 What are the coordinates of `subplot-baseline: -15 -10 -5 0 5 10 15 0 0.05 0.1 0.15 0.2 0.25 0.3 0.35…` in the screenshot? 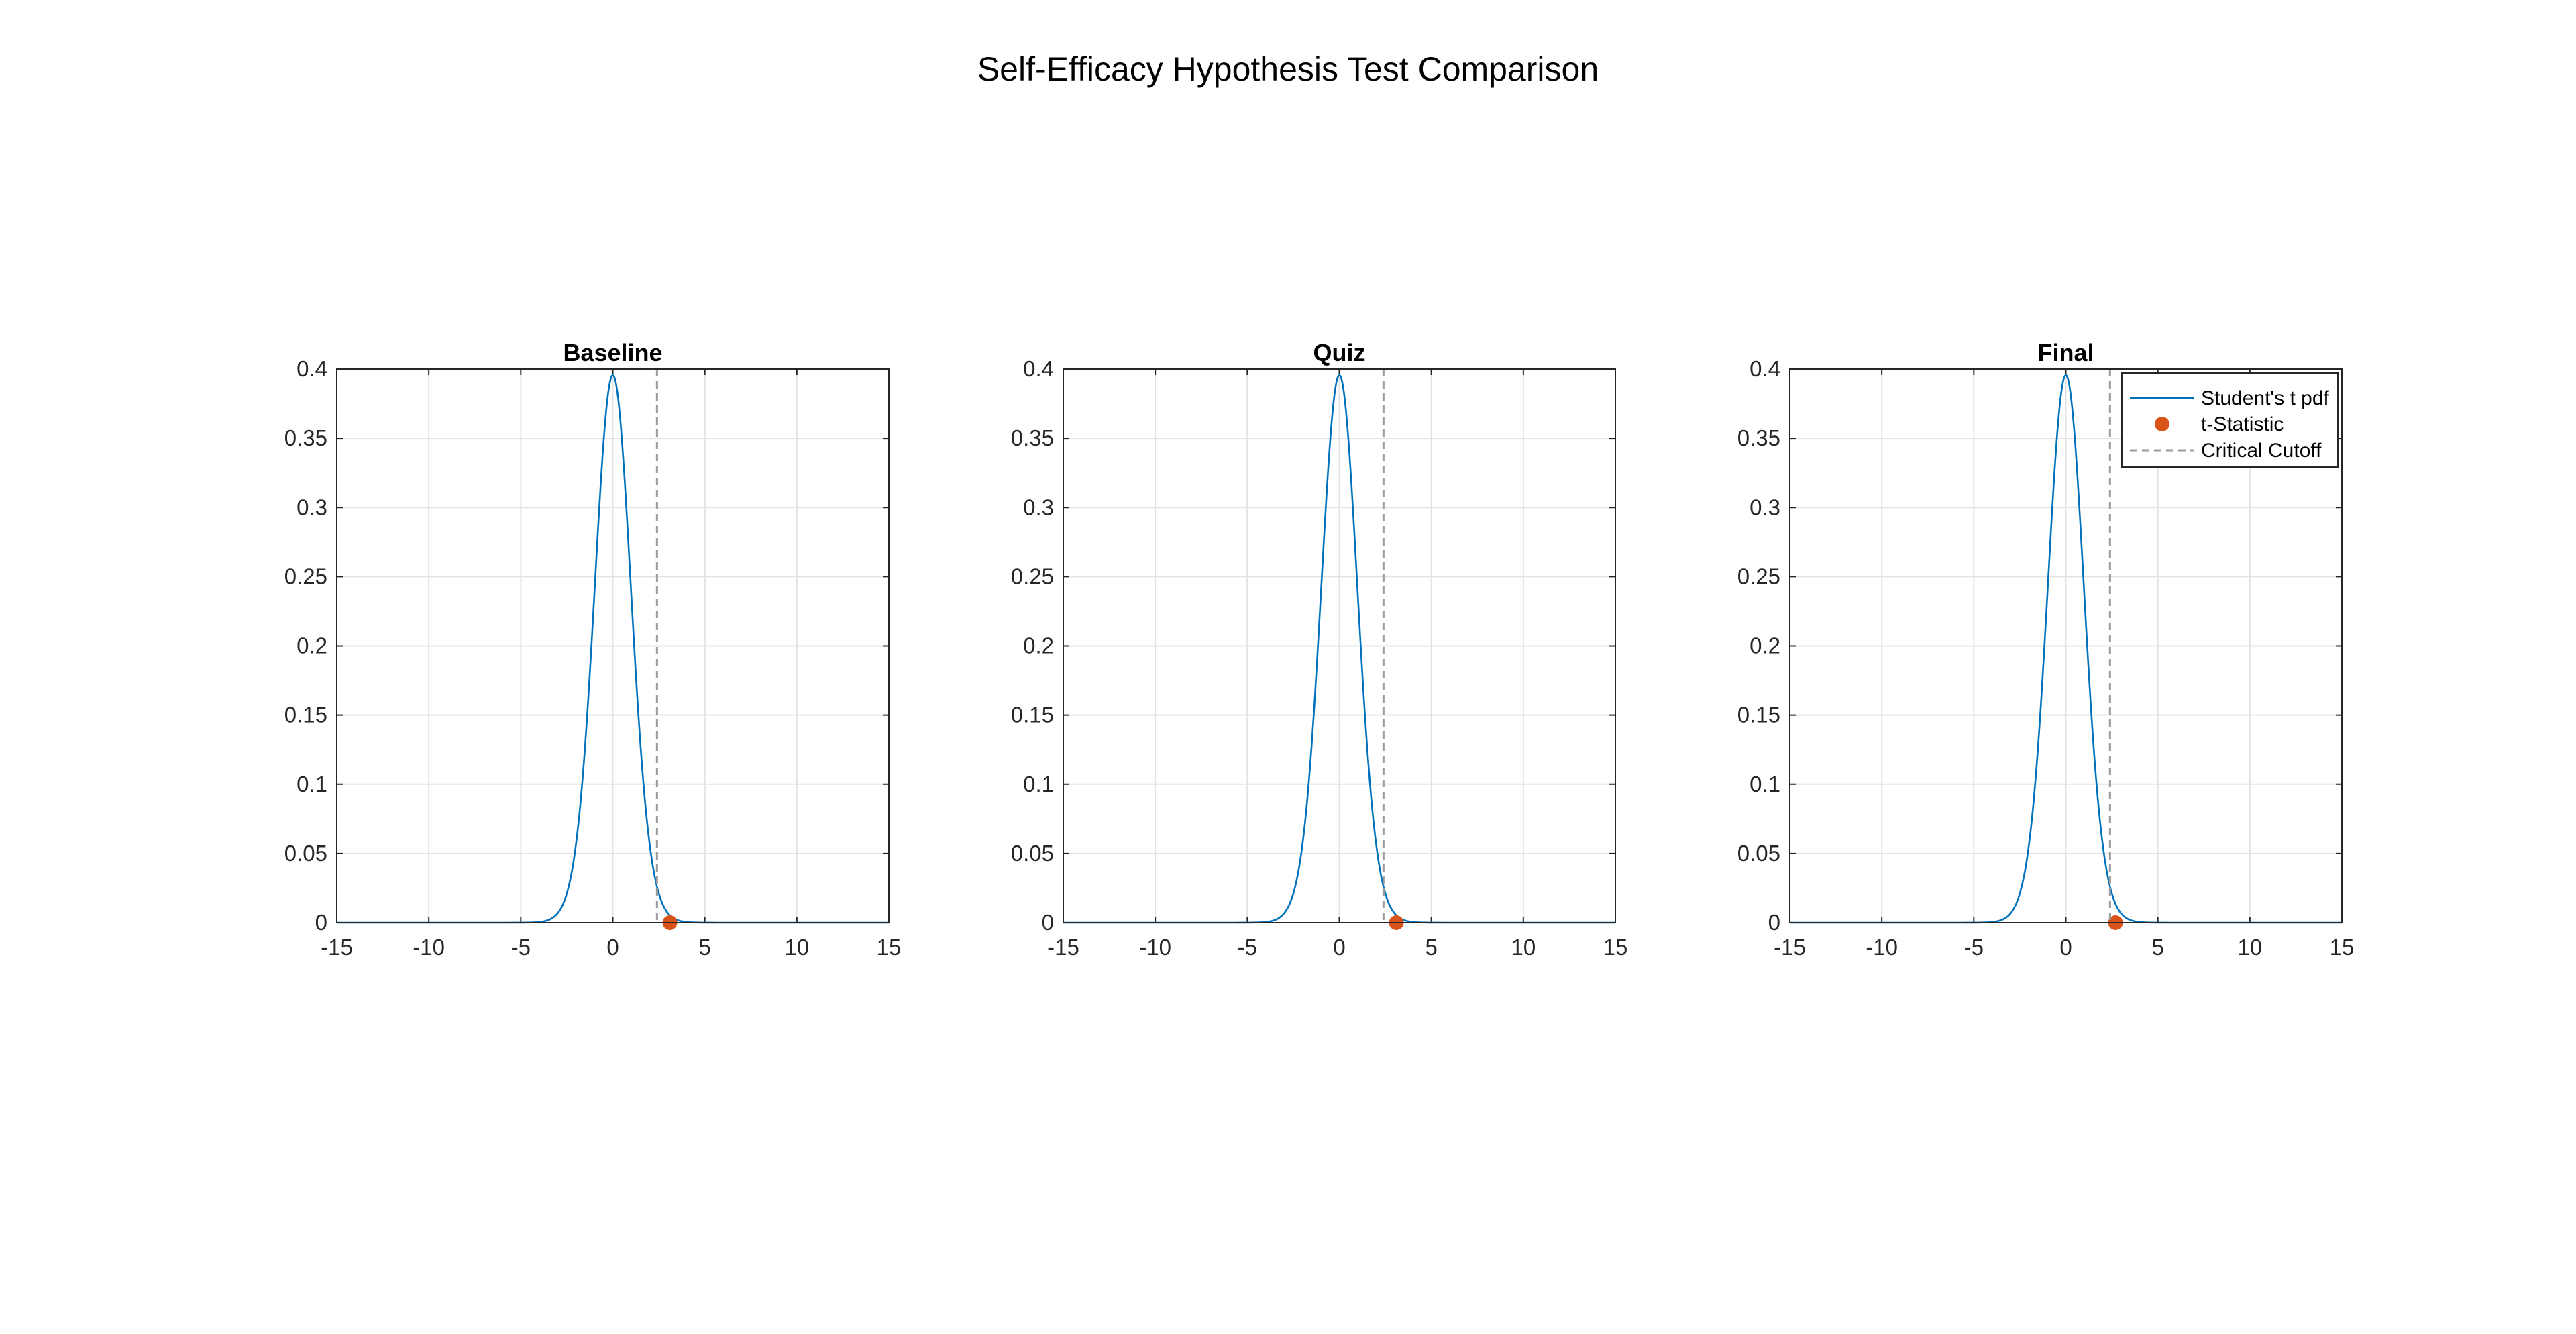 It's located at (593, 649).